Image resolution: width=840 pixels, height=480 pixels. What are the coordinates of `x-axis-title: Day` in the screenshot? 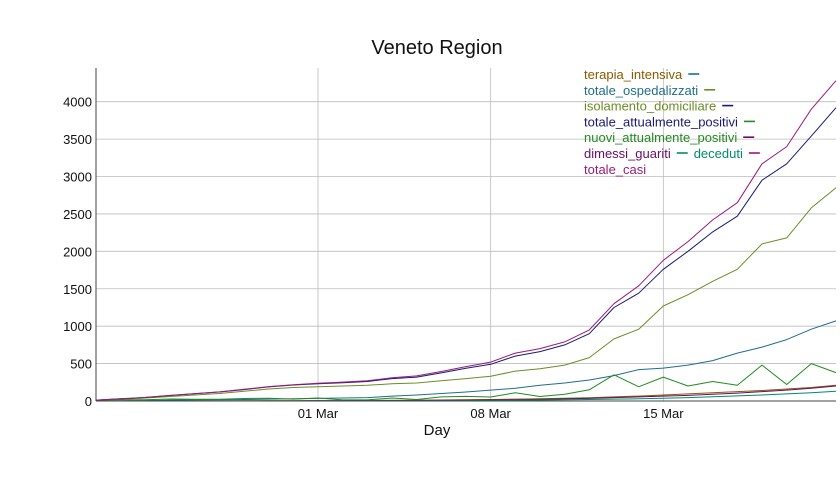 It's located at (437, 430).